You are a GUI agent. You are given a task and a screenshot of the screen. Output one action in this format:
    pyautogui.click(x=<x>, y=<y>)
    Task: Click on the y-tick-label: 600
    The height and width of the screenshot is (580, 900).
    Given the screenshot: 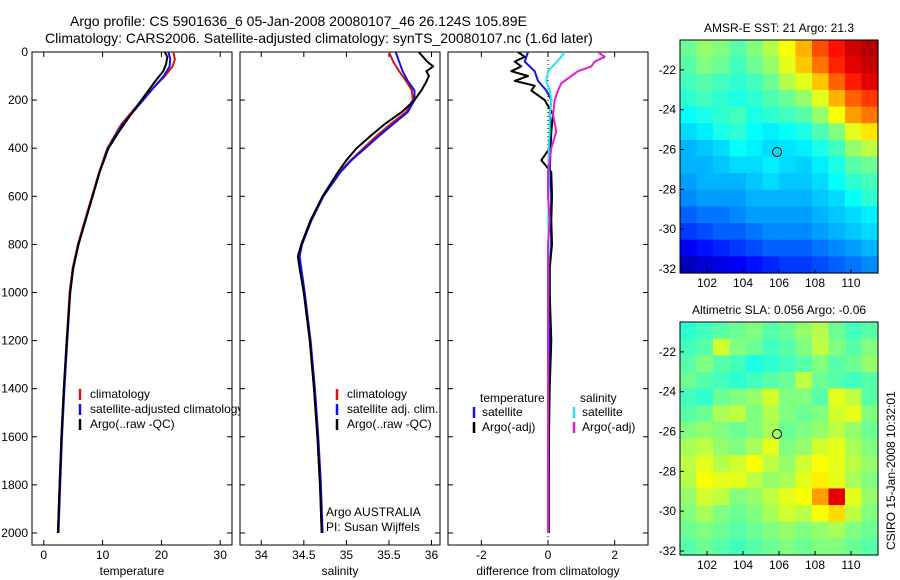 What is the action you would take?
    pyautogui.click(x=18, y=196)
    